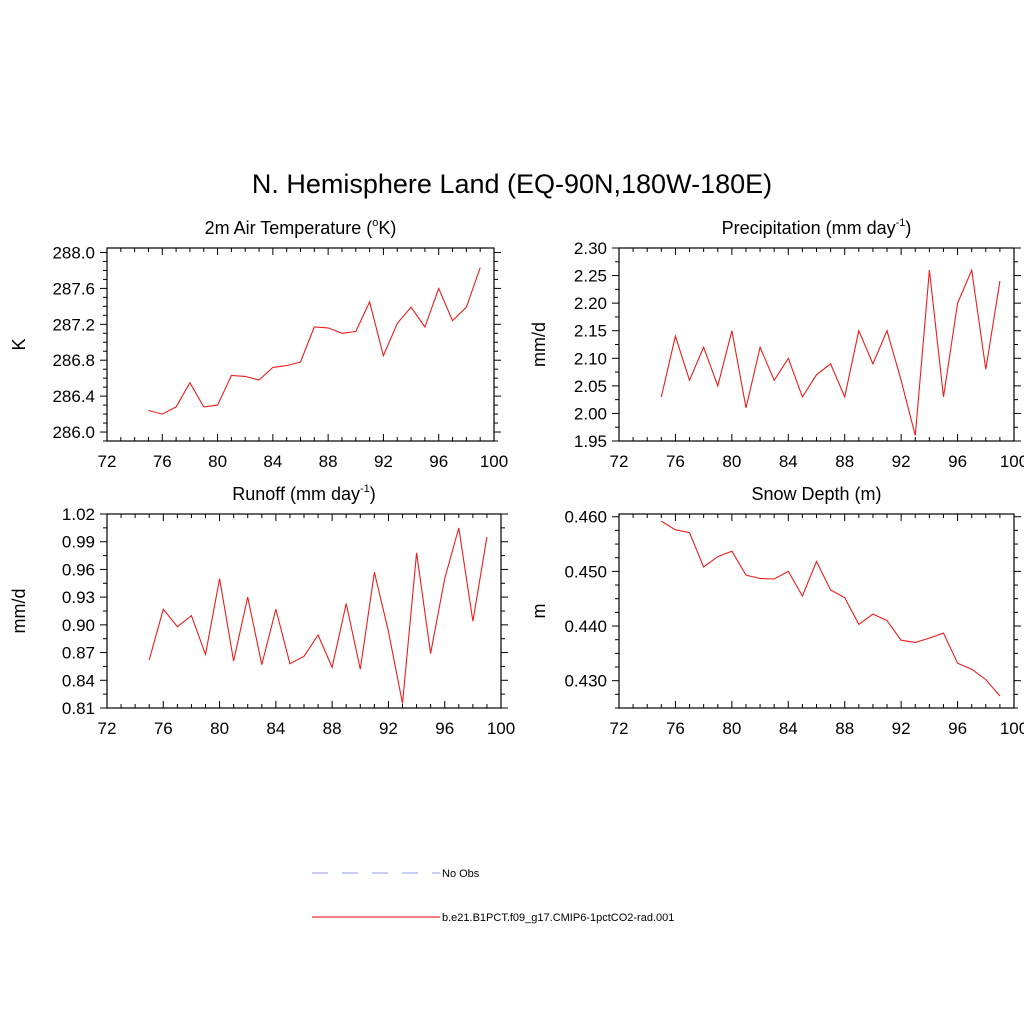  Describe the element at coordinates (590, 303) in the screenshot. I see `y-tick-label: 2.20` at that location.